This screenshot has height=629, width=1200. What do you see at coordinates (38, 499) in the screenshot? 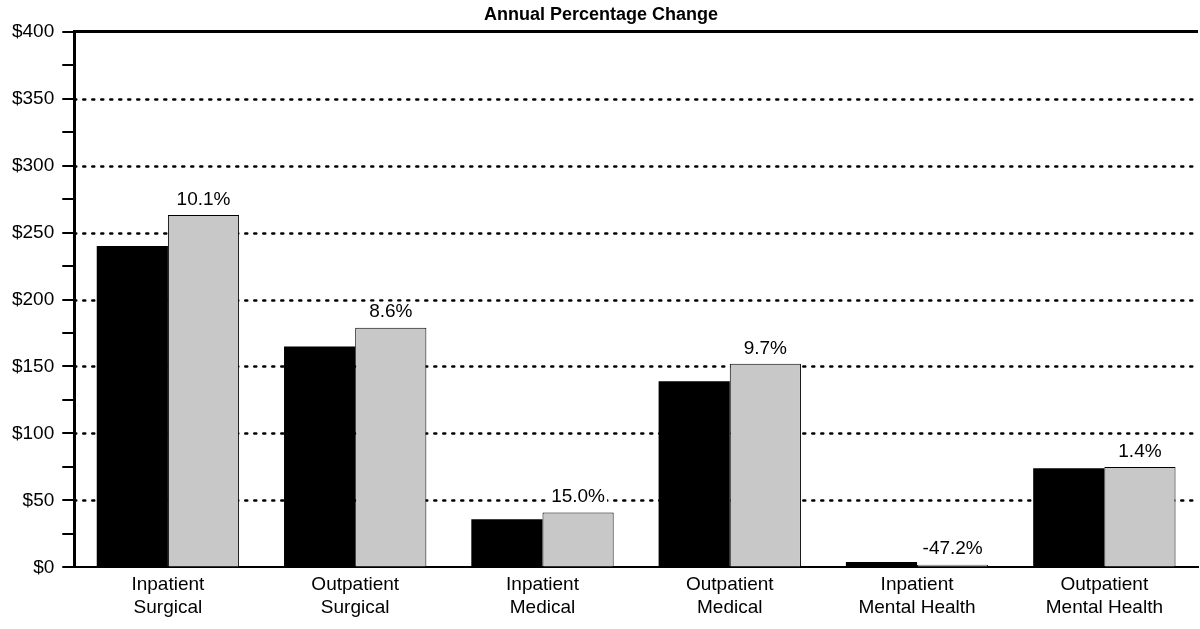
I see `y-tick-label: $50` at bounding box center [38, 499].